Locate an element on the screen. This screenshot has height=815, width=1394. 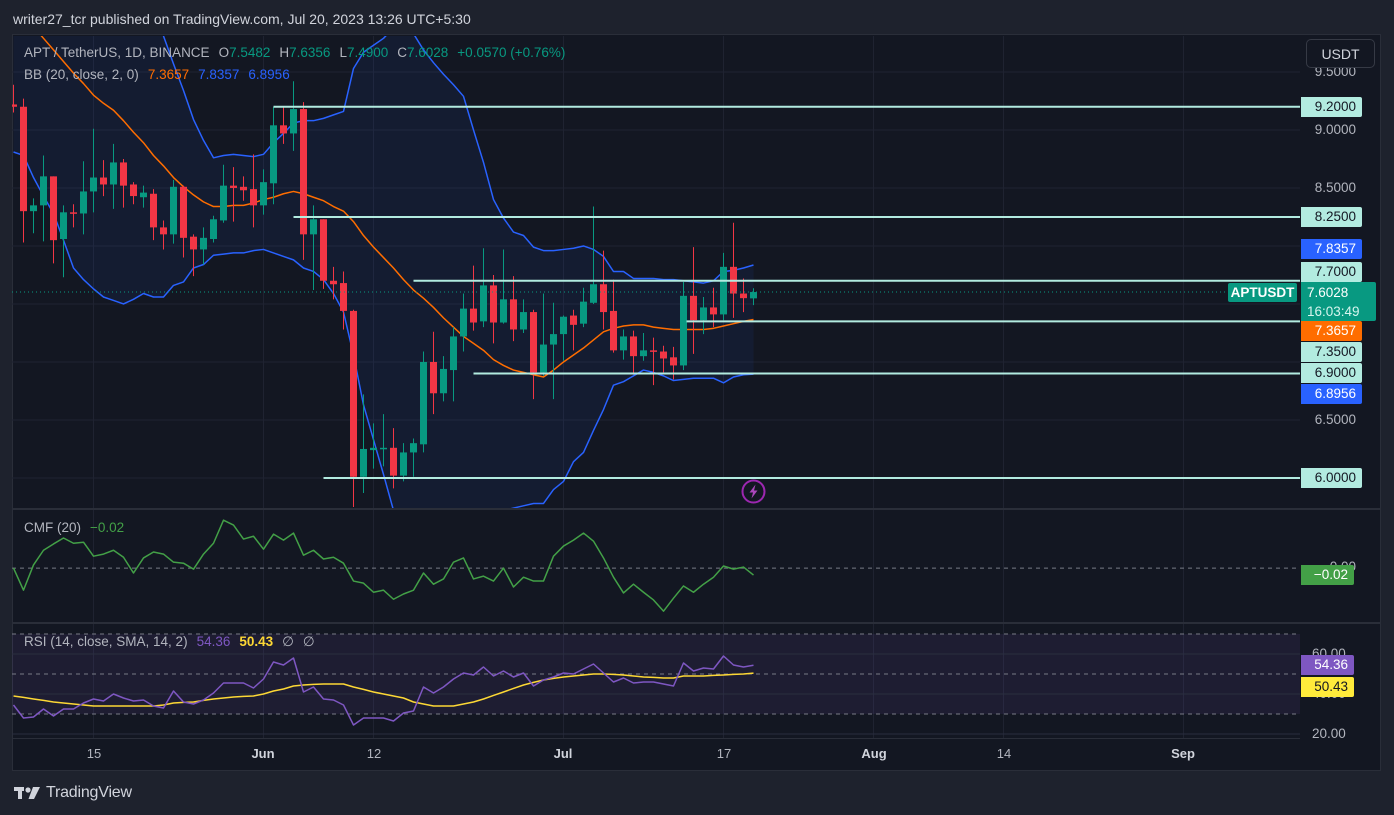
lightning-icon is located at coordinates (753, 491).